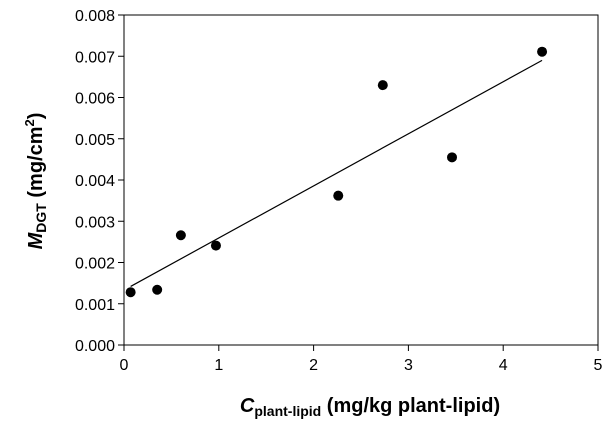 Image resolution: width=608 pixels, height=421 pixels. Describe the element at coordinates (95, 222) in the screenshot. I see `y-tick-label: 0.003` at that location.